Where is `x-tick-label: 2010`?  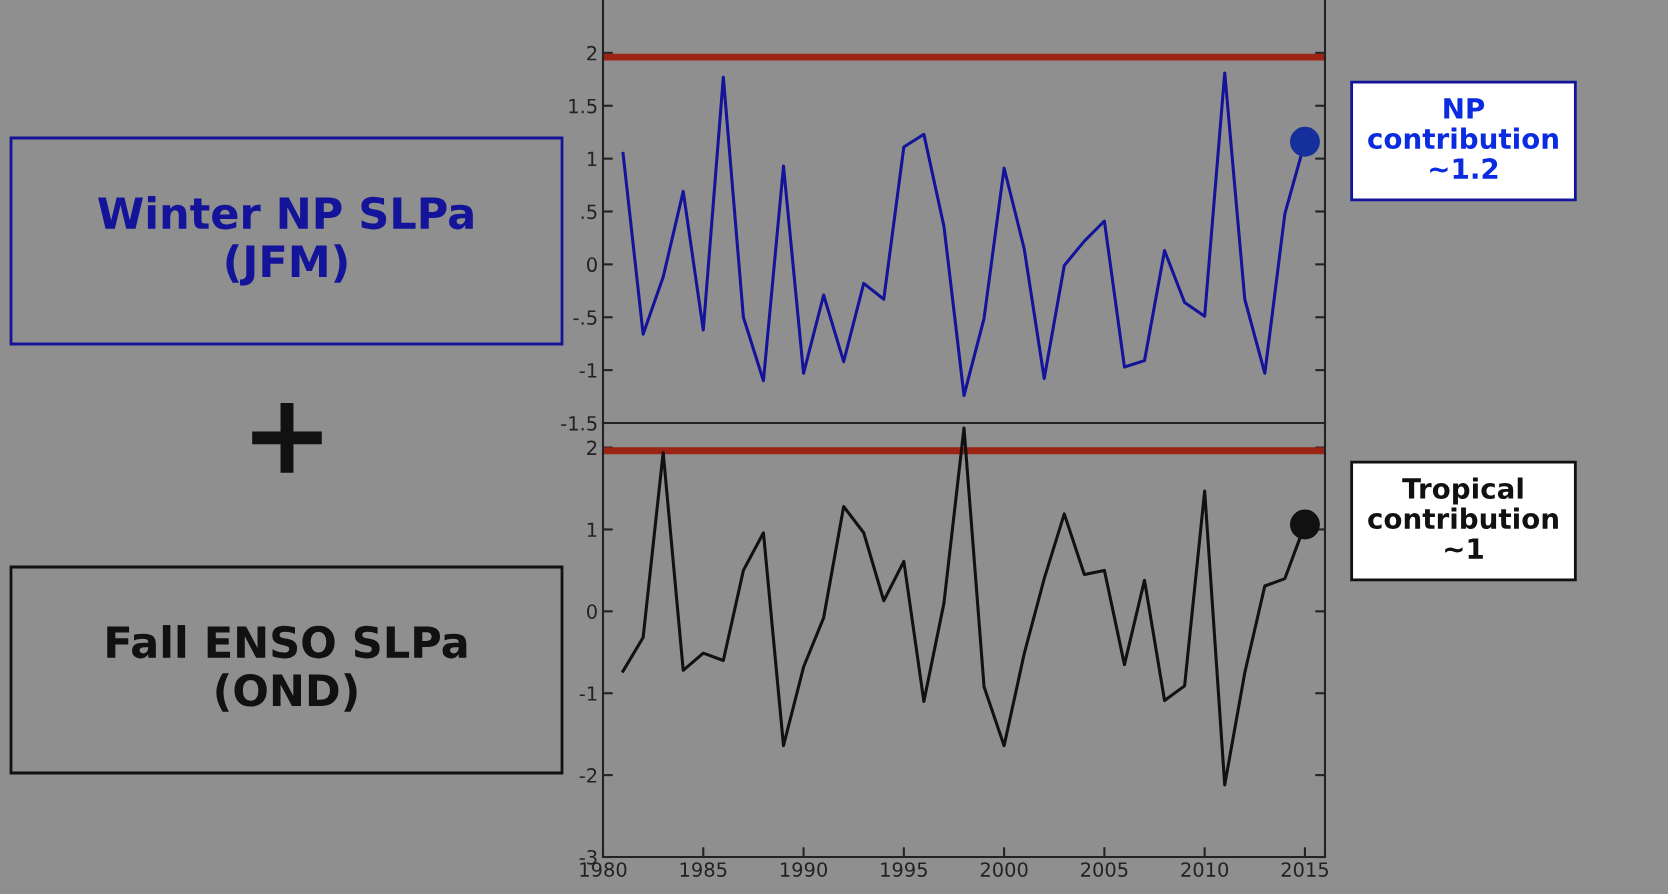 x-tick-label: 2010 is located at coordinates (1205, 869).